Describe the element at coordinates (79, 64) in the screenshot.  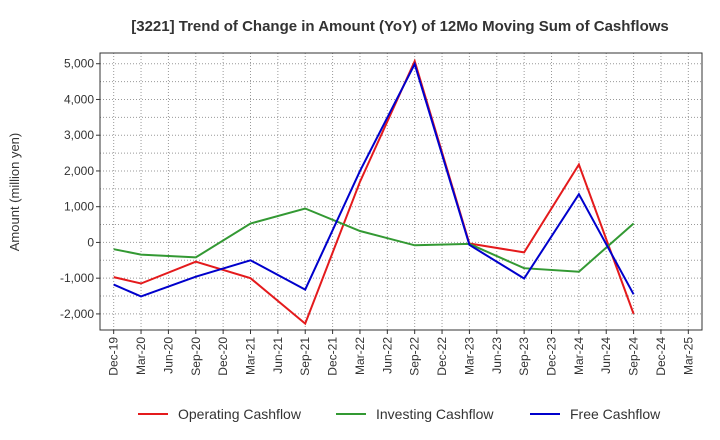
I see `y-tick-label: 5,000` at that location.